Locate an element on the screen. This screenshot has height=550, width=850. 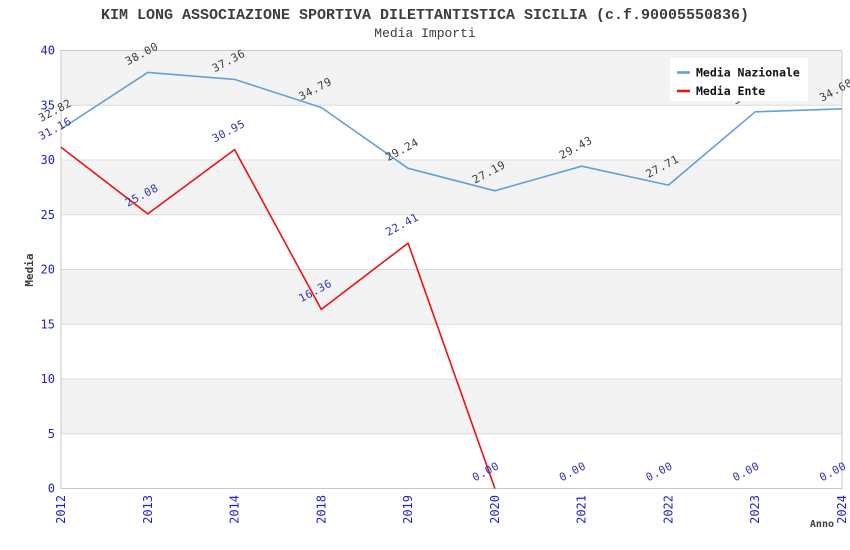
y-tick-label: 25 is located at coordinates (48, 215).